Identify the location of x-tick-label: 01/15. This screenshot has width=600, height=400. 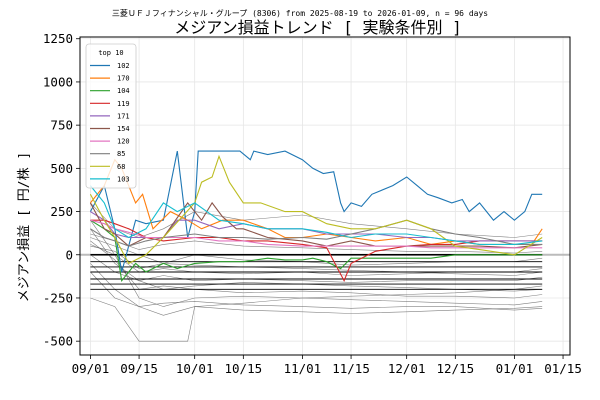
(563, 368).